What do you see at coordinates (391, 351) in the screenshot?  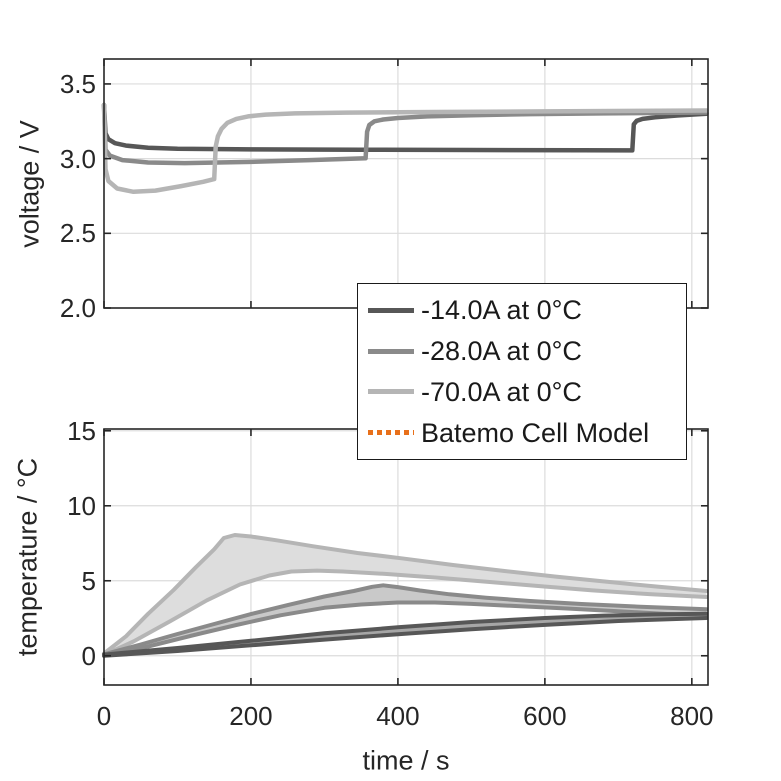 I see `legend-line-swatch-28A` at bounding box center [391, 351].